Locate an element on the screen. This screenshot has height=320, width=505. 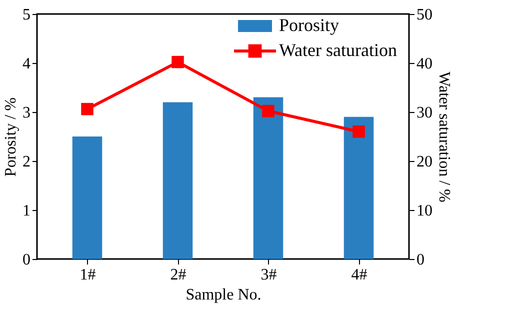
x-tick-label: 4# is located at coordinates (359, 275).